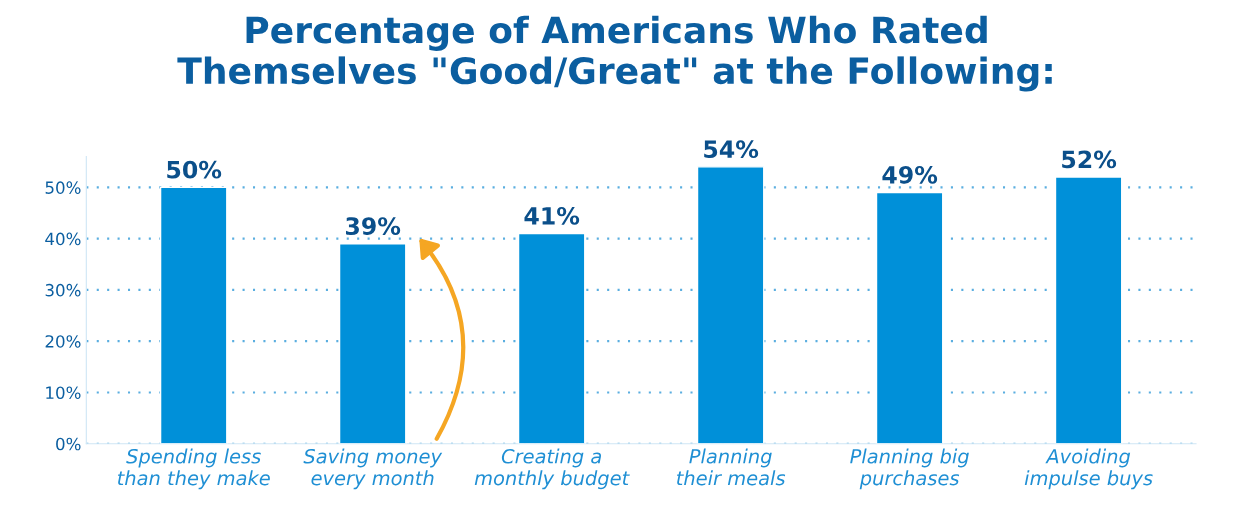 The height and width of the screenshot is (522, 1233). What do you see at coordinates (373, 469) in the screenshot?
I see `x-tick-label: Saving money every month` at bounding box center [373, 469].